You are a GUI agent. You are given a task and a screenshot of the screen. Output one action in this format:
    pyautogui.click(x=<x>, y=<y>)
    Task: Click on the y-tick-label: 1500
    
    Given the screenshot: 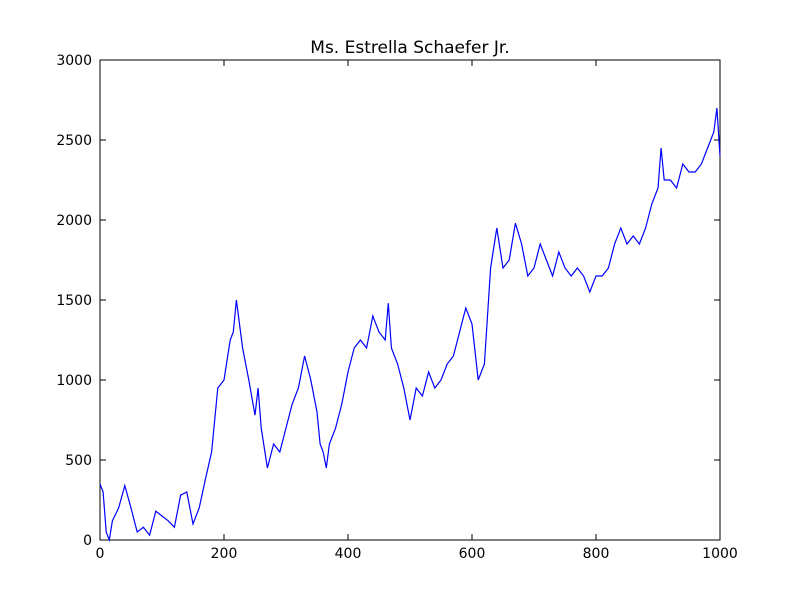 What is the action you would take?
    pyautogui.click(x=74, y=301)
    